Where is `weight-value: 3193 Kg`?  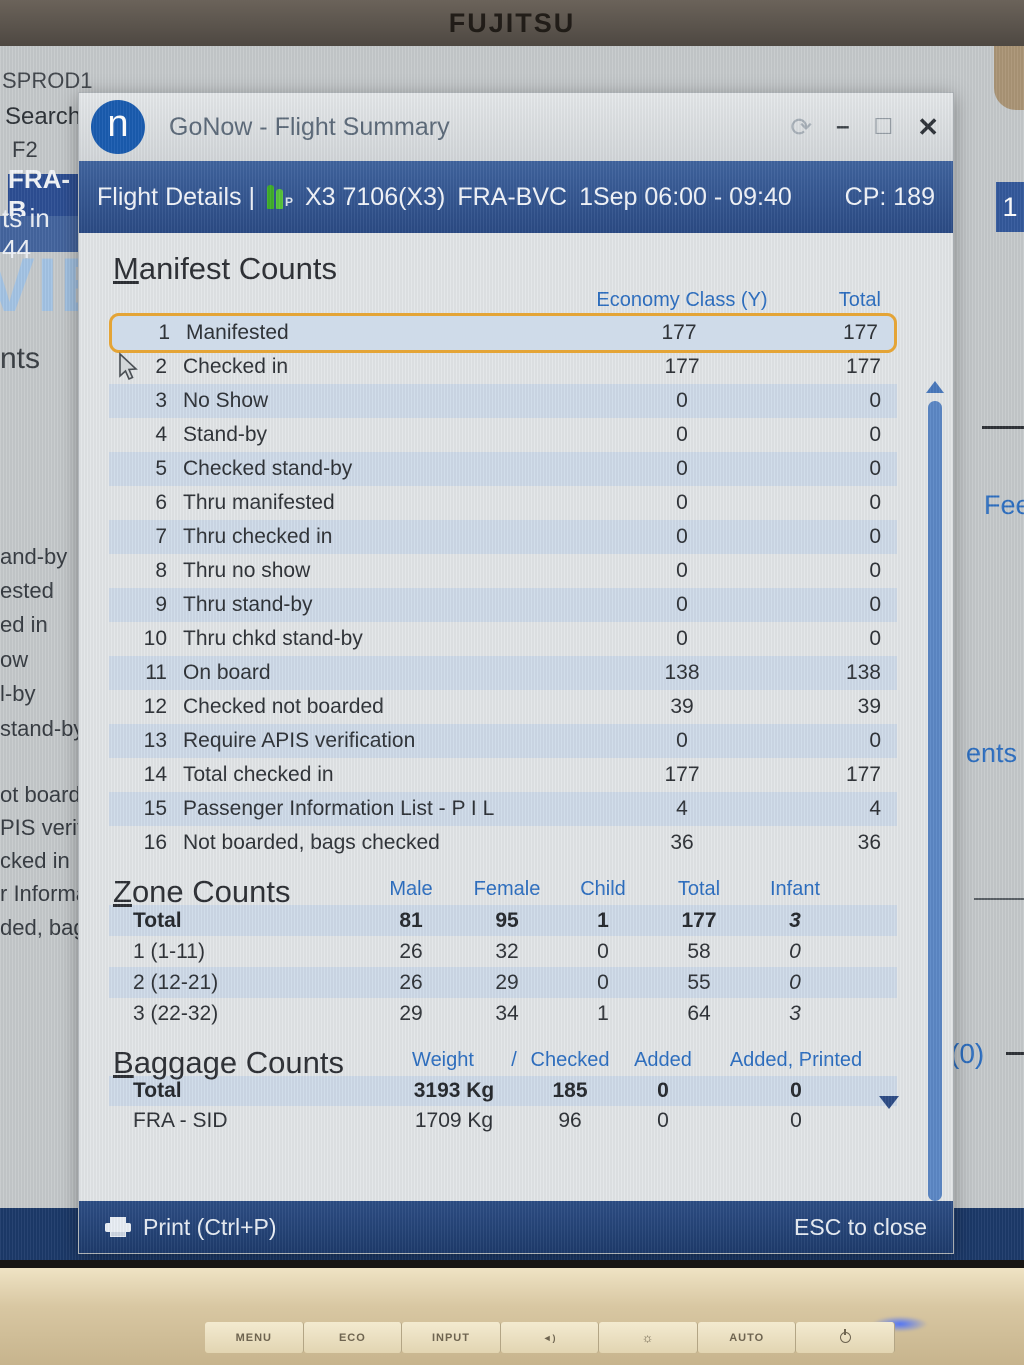
weight-value: 3193 Kg is located at coordinates (454, 1090).